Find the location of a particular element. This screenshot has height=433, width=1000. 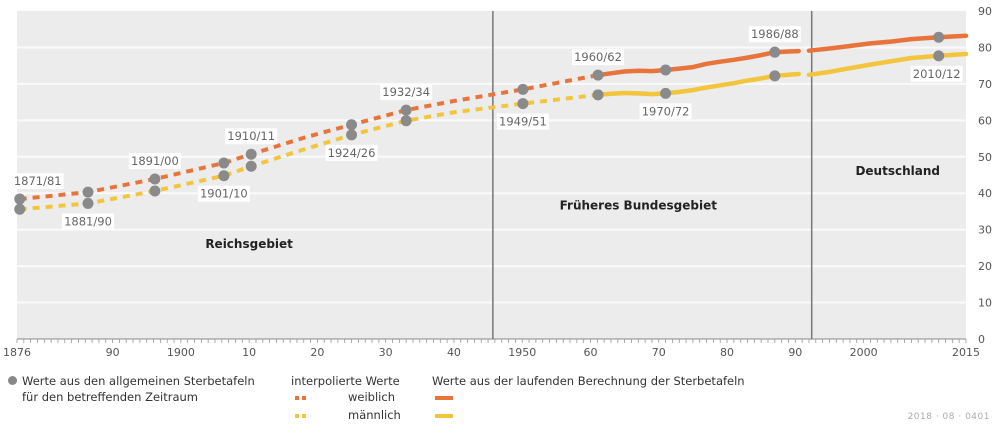

y-tick-label: 60 is located at coordinates (985, 120).